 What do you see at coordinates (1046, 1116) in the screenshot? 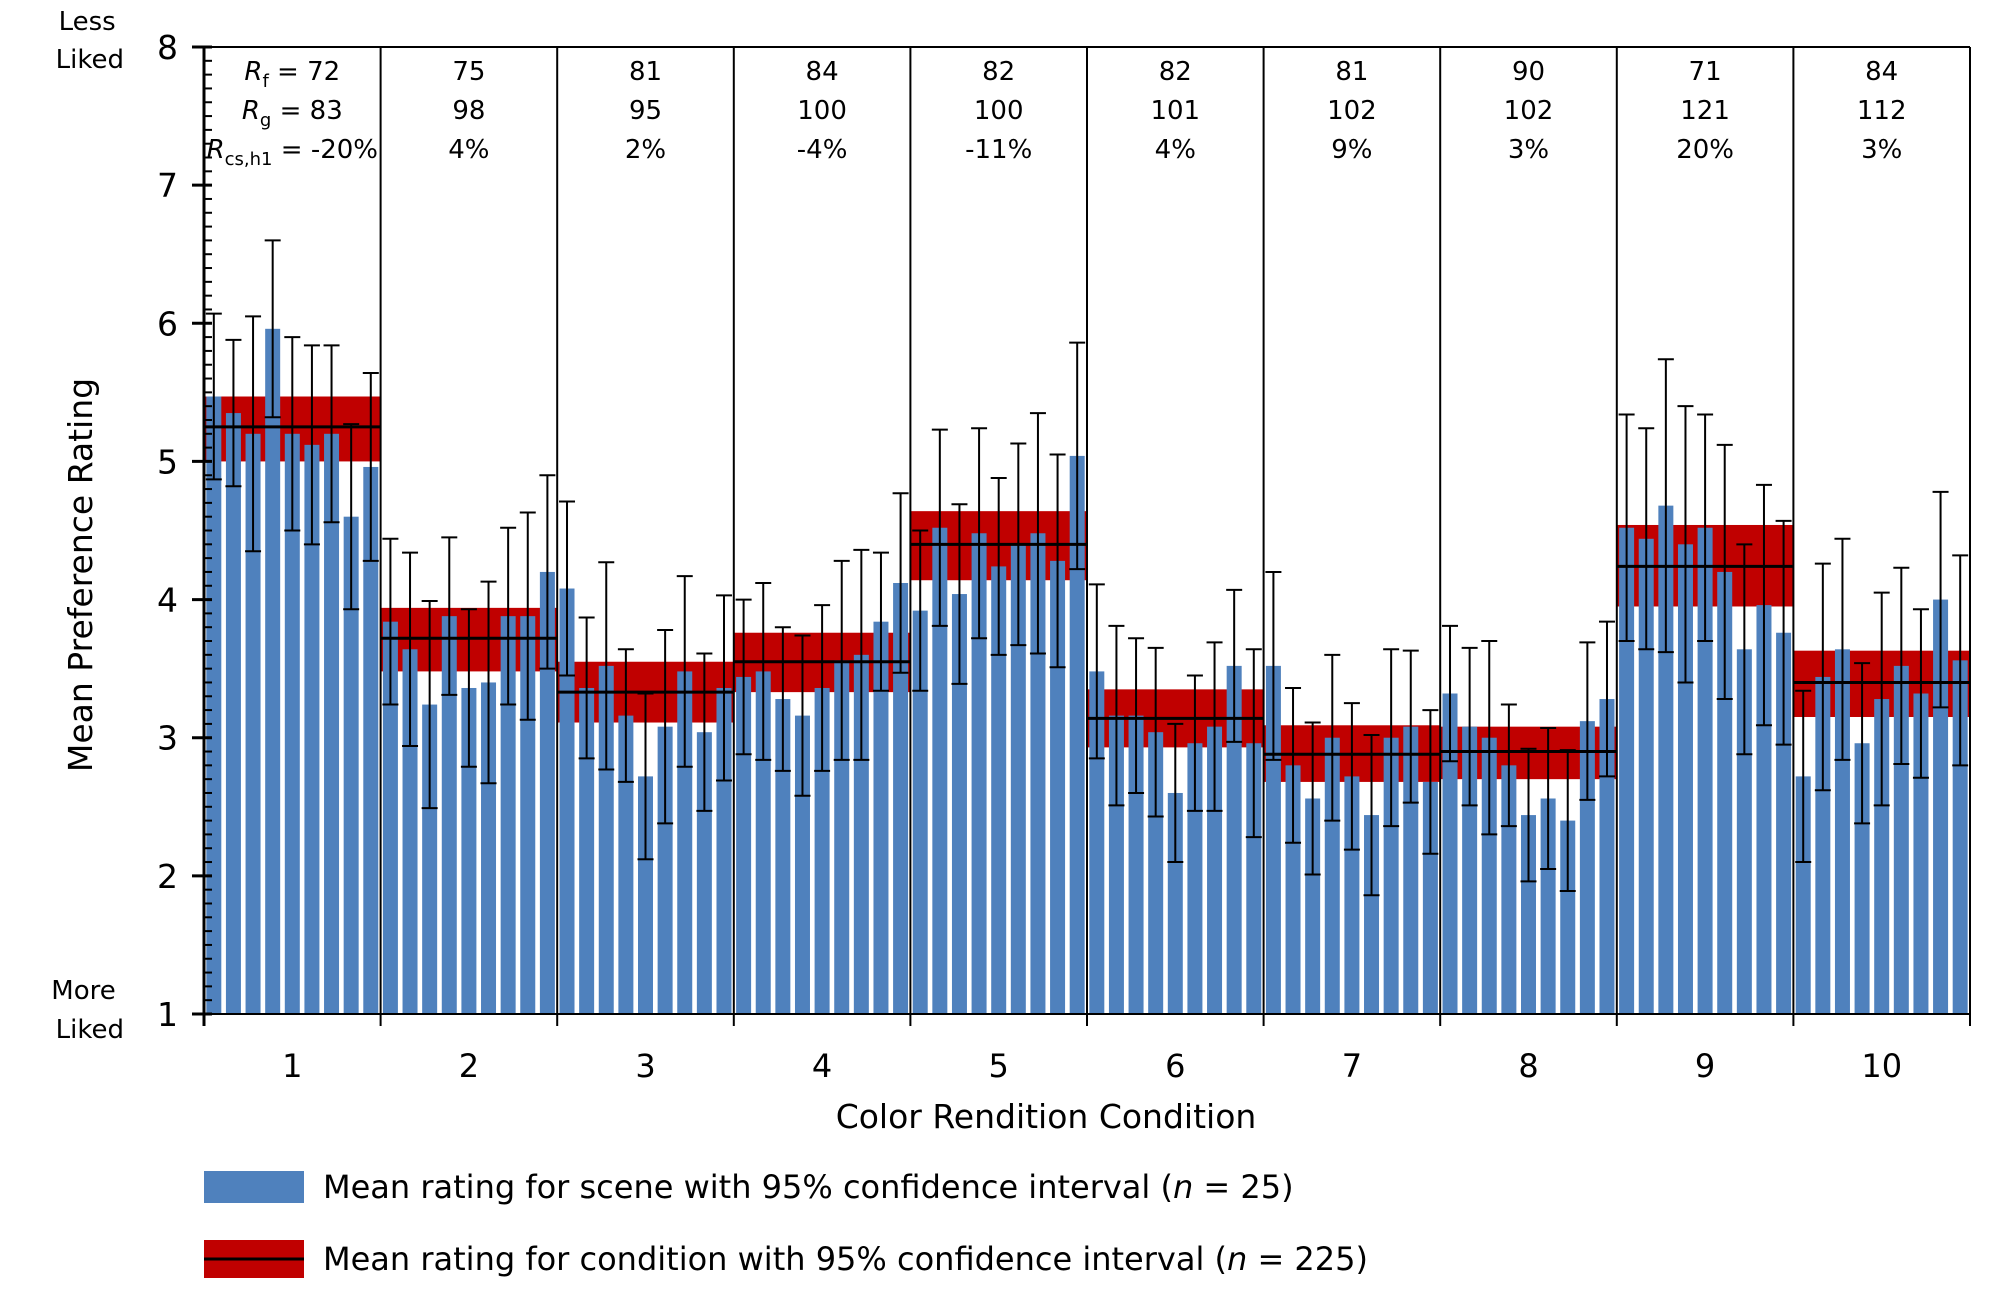
I see `x-axis-title: Color Rendition Condition` at bounding box center [1046, 1116].